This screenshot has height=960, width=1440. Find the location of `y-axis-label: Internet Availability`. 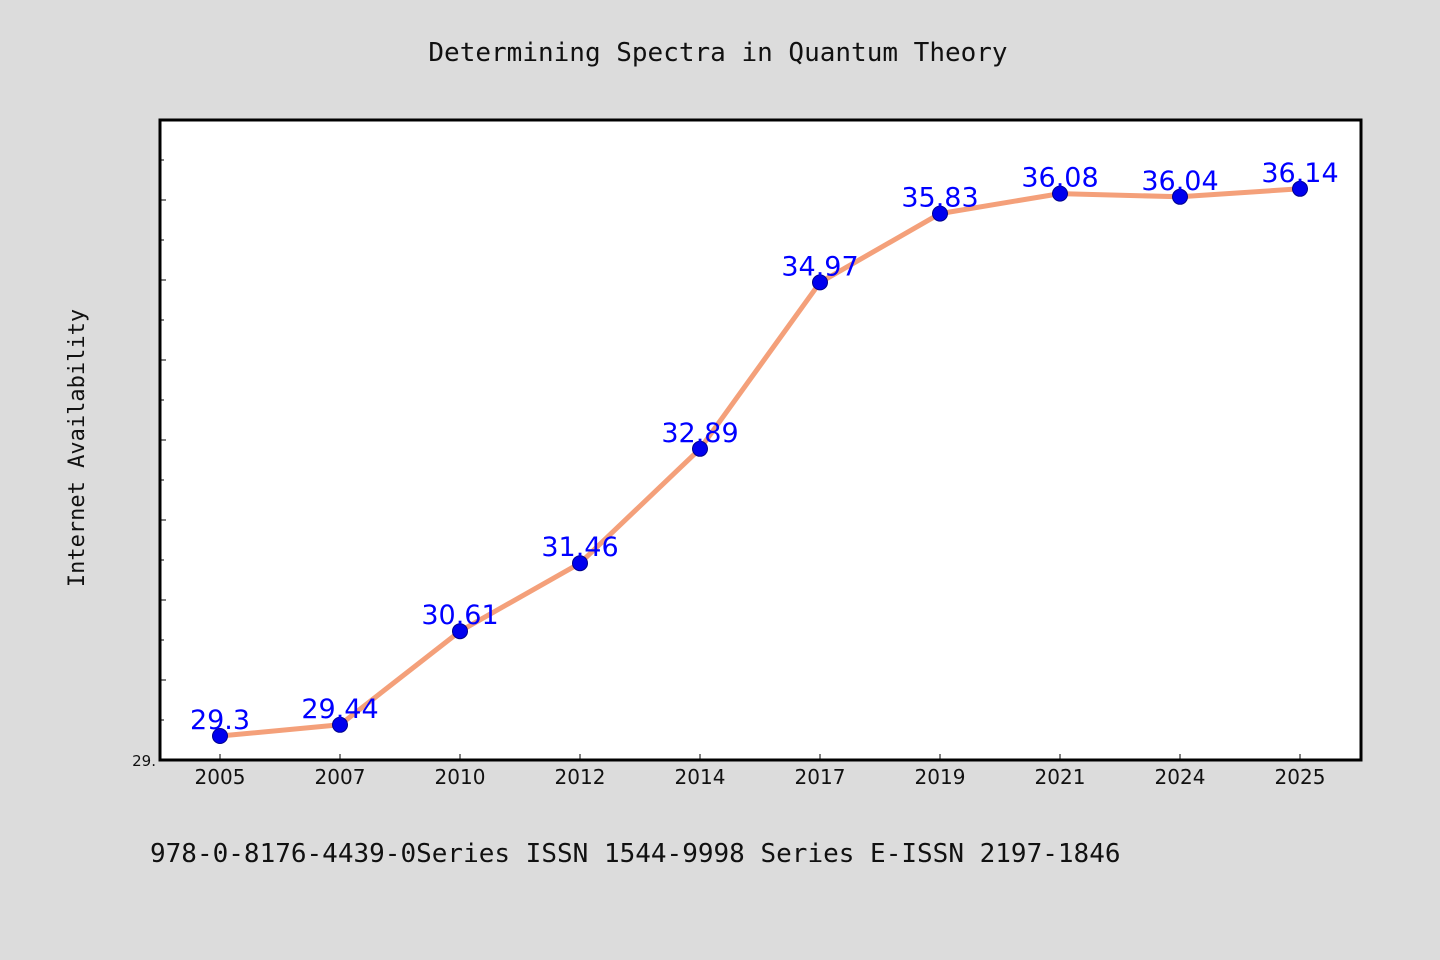

y-axis-label: Internet Availability is located at coordinates (77, 448).